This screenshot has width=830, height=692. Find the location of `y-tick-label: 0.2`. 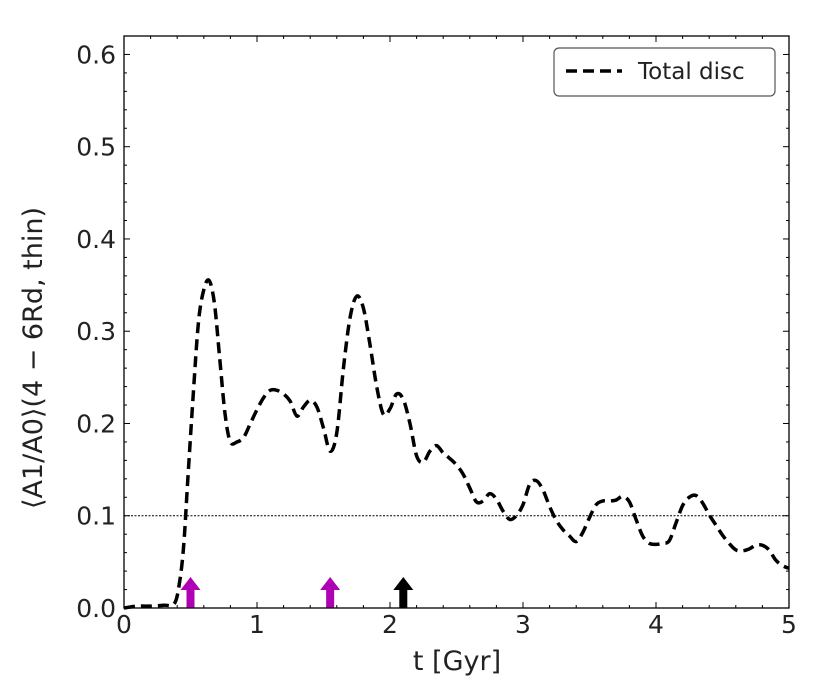

y-tick-label: 0.2 is located at coordinates (96, 423).